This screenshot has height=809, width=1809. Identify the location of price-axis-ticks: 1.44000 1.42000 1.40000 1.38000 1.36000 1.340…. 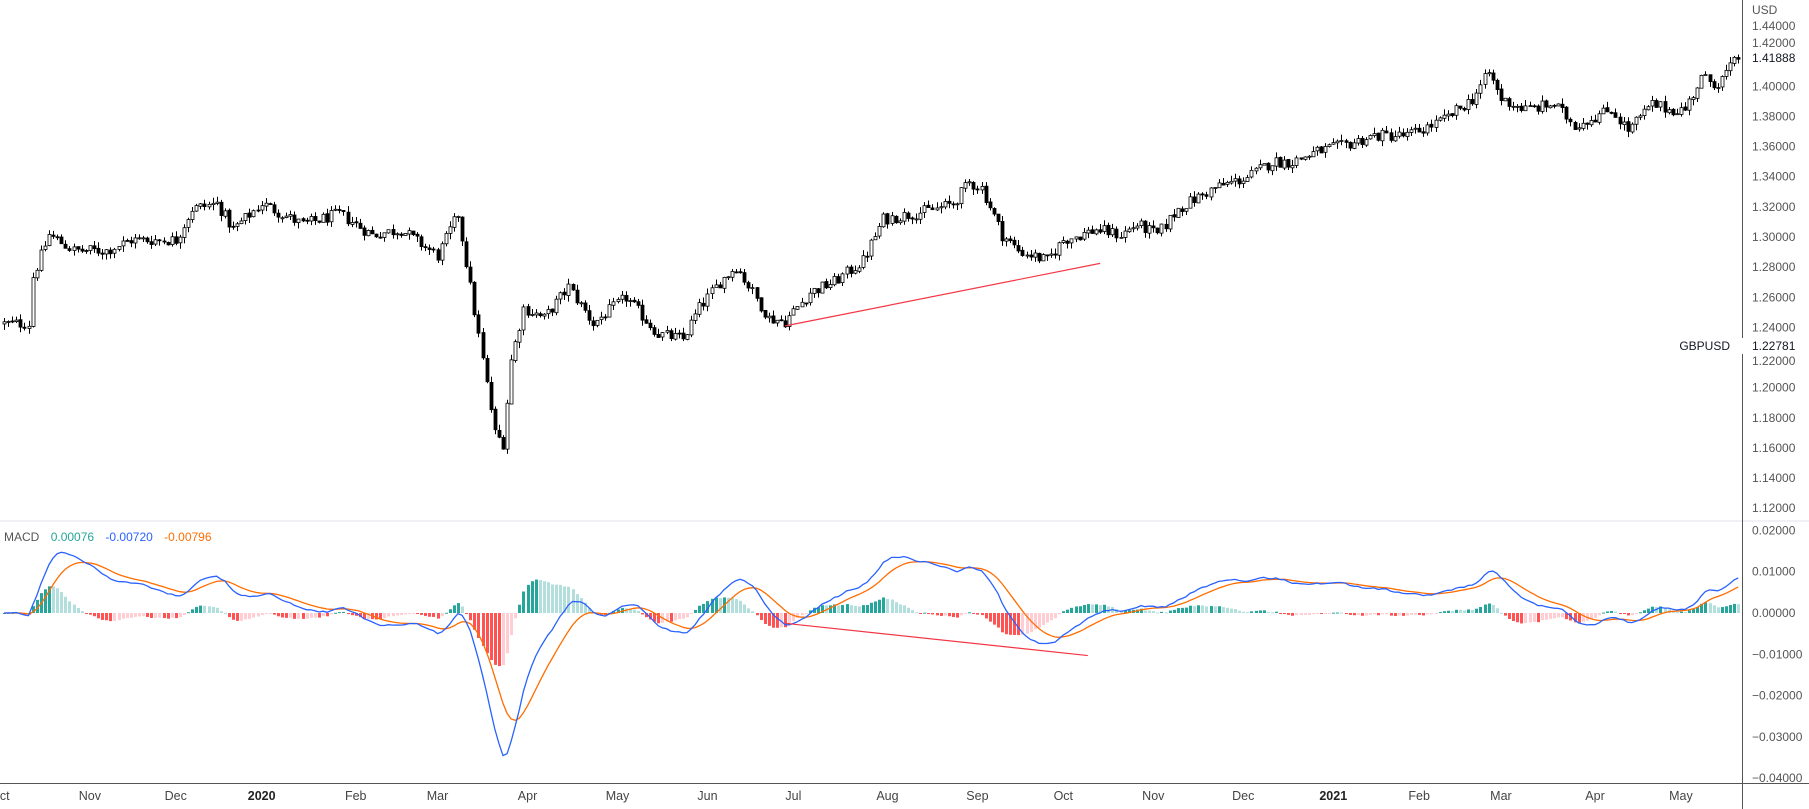
(1774, 267).